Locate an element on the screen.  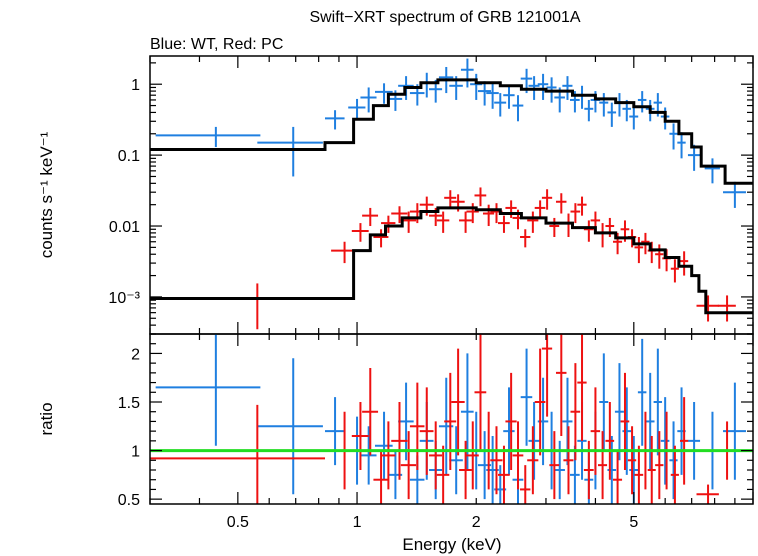
spectrum-y-tick-label: 1 is located at coordinates (135, 85).